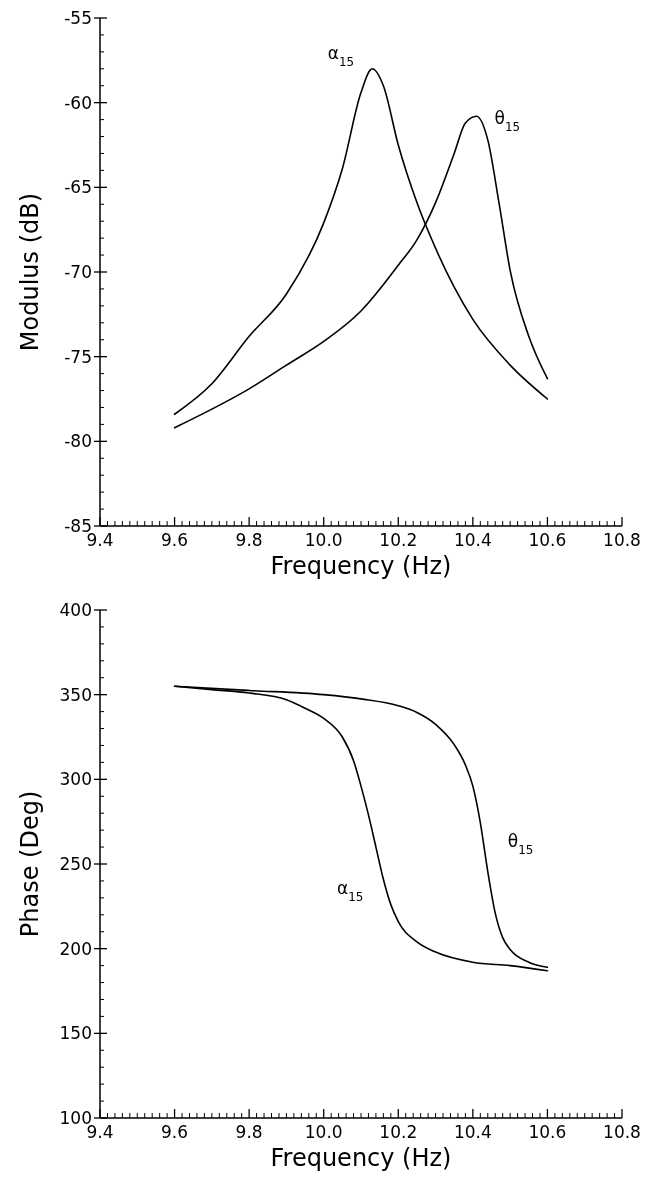 The width and height of the screenshot is (657, 1191). Describe the element at coordinates (78, 187) in the screenshot. I see `y-tick-label: -65` at that location.